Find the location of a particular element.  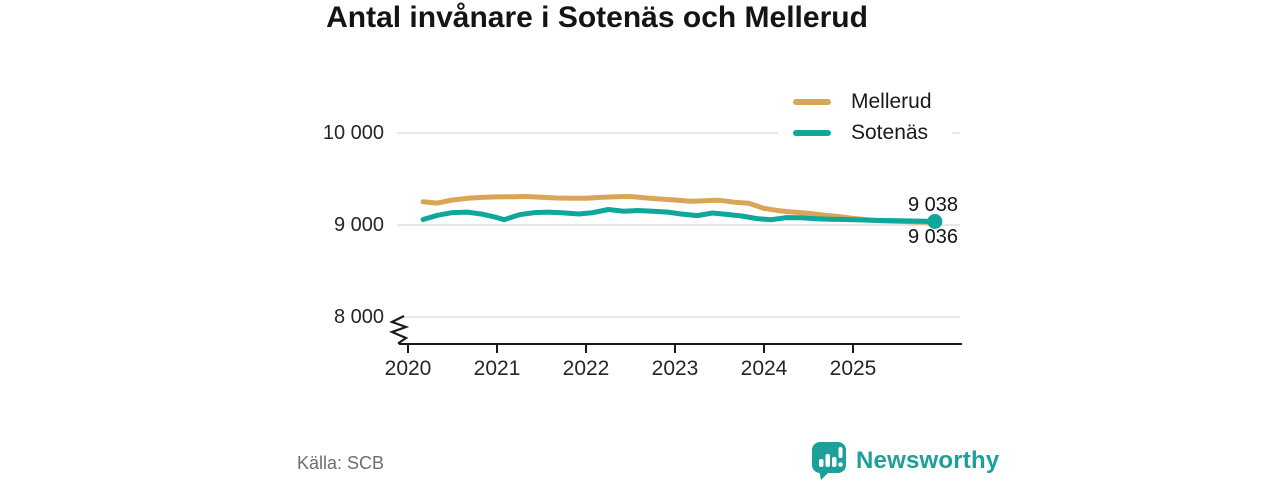

series-line-sotens is located at coordinates (679, 215).